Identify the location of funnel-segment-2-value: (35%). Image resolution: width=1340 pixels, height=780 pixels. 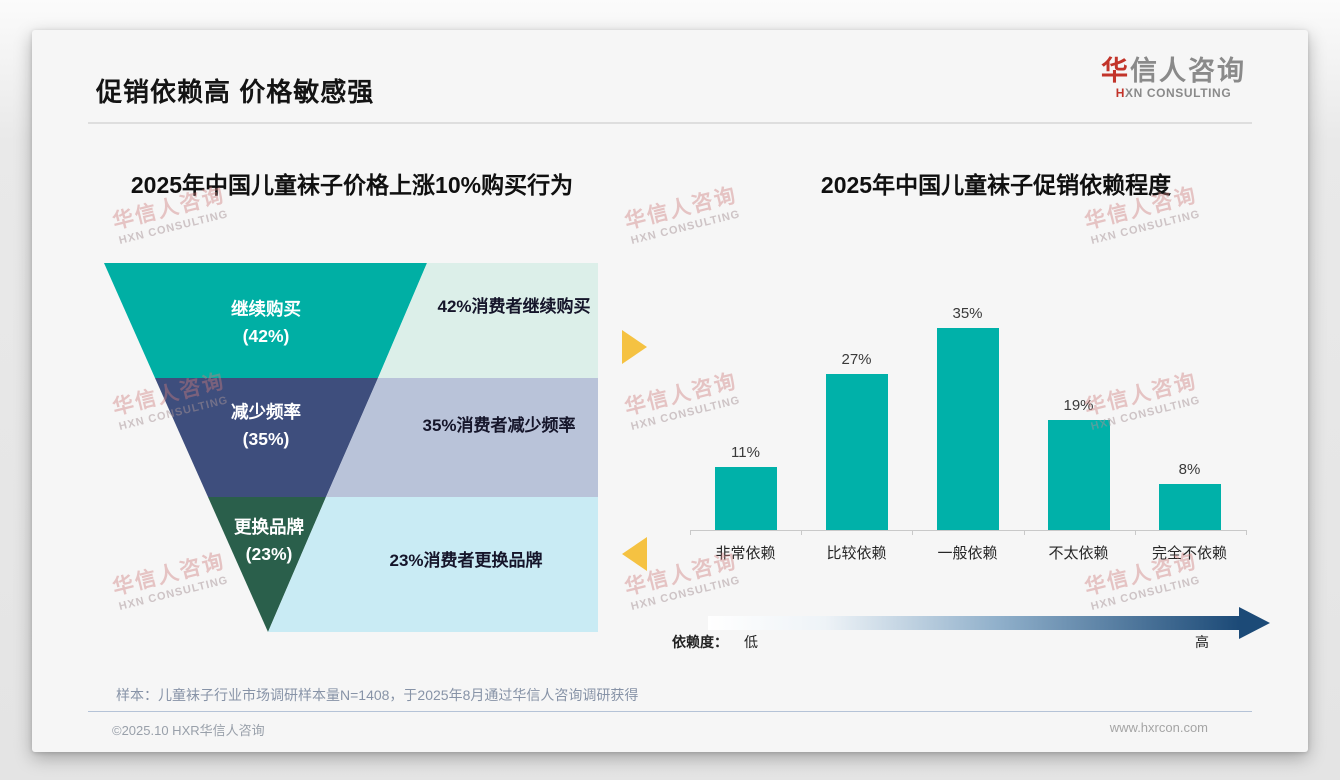
(266, 439).